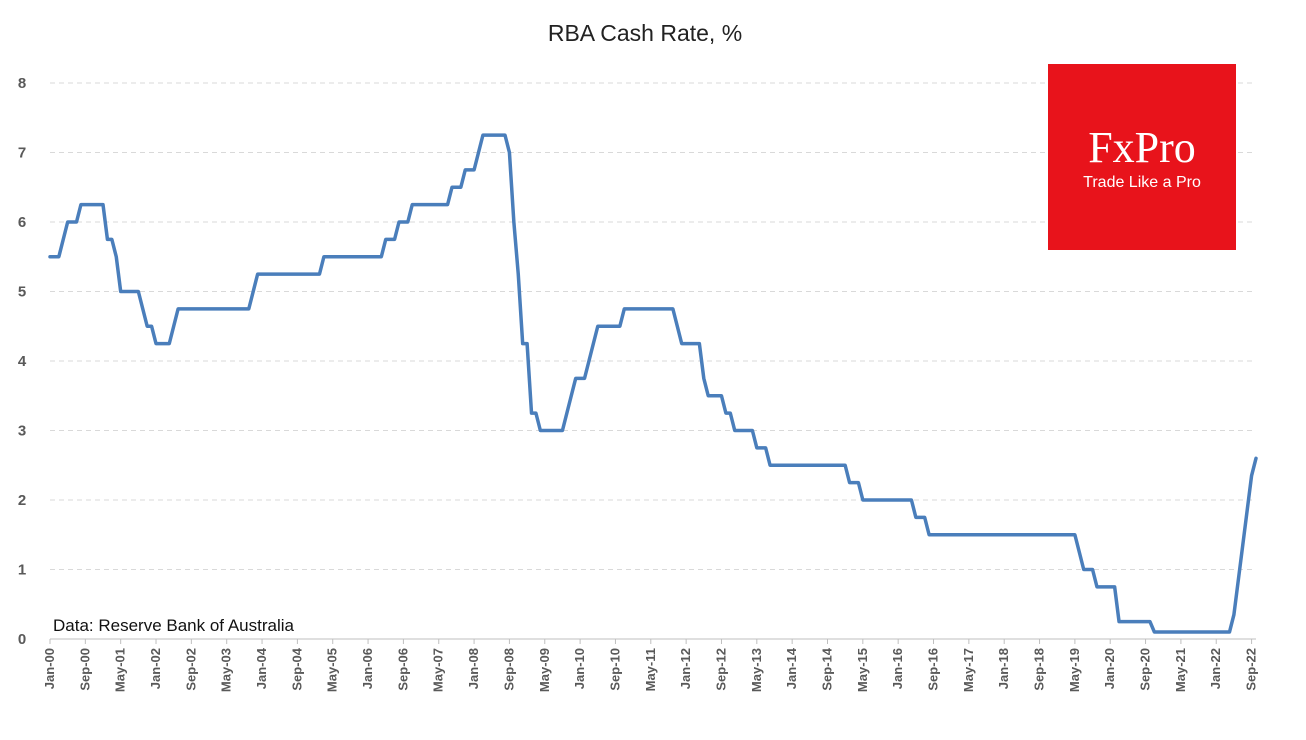  Describe the element at coordinates (544, 670) in the screenshot. I see `x-tick-label: May-09` at that location.